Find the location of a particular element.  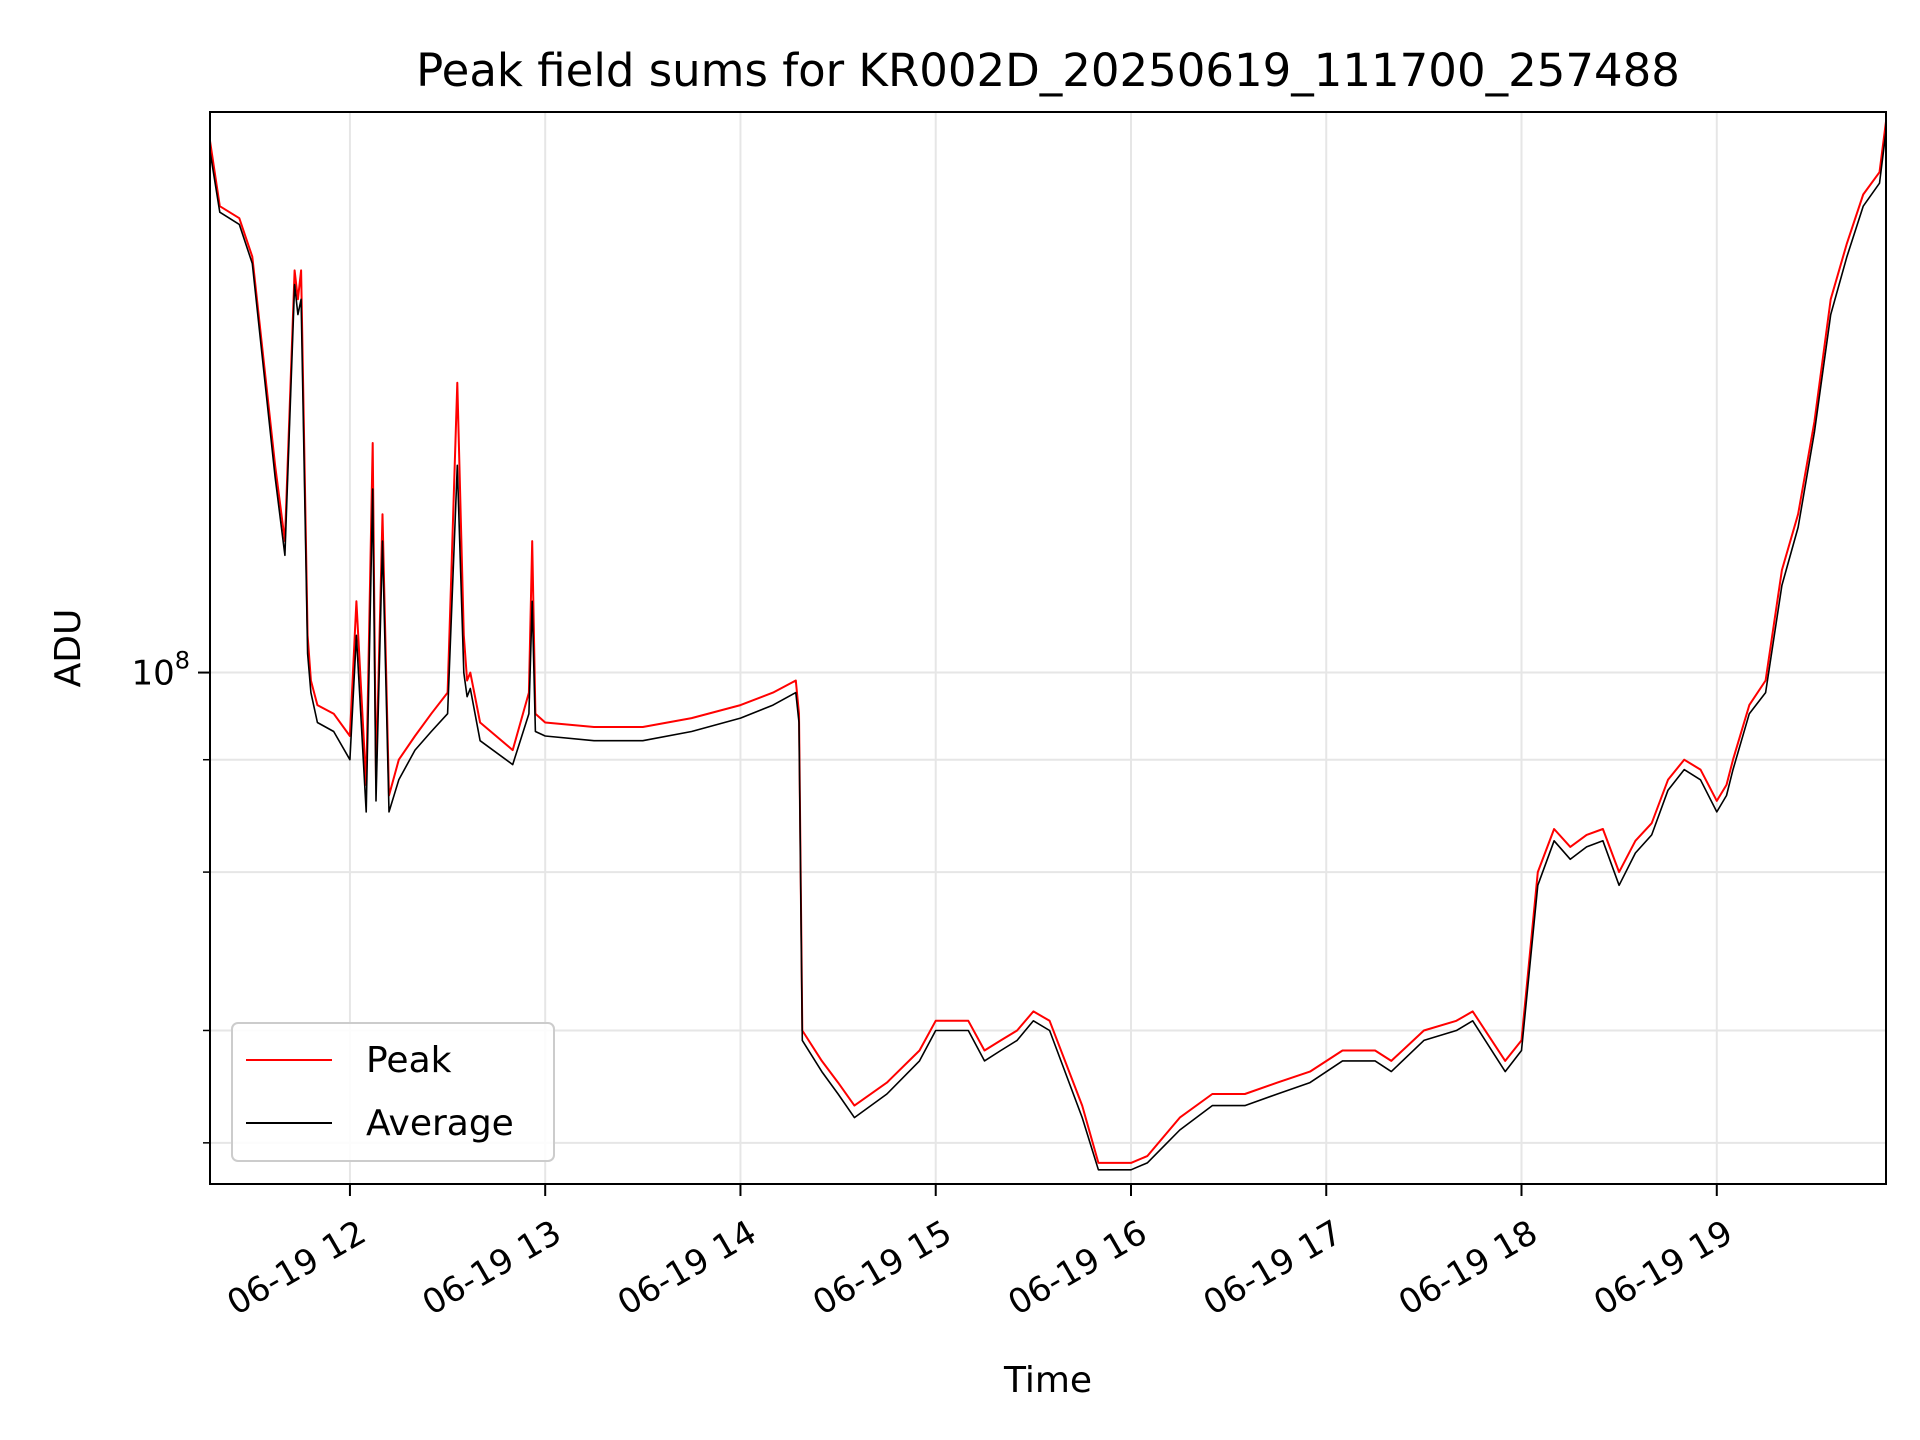

x-axis-label: Time is located at coordinates (1047, 1380).